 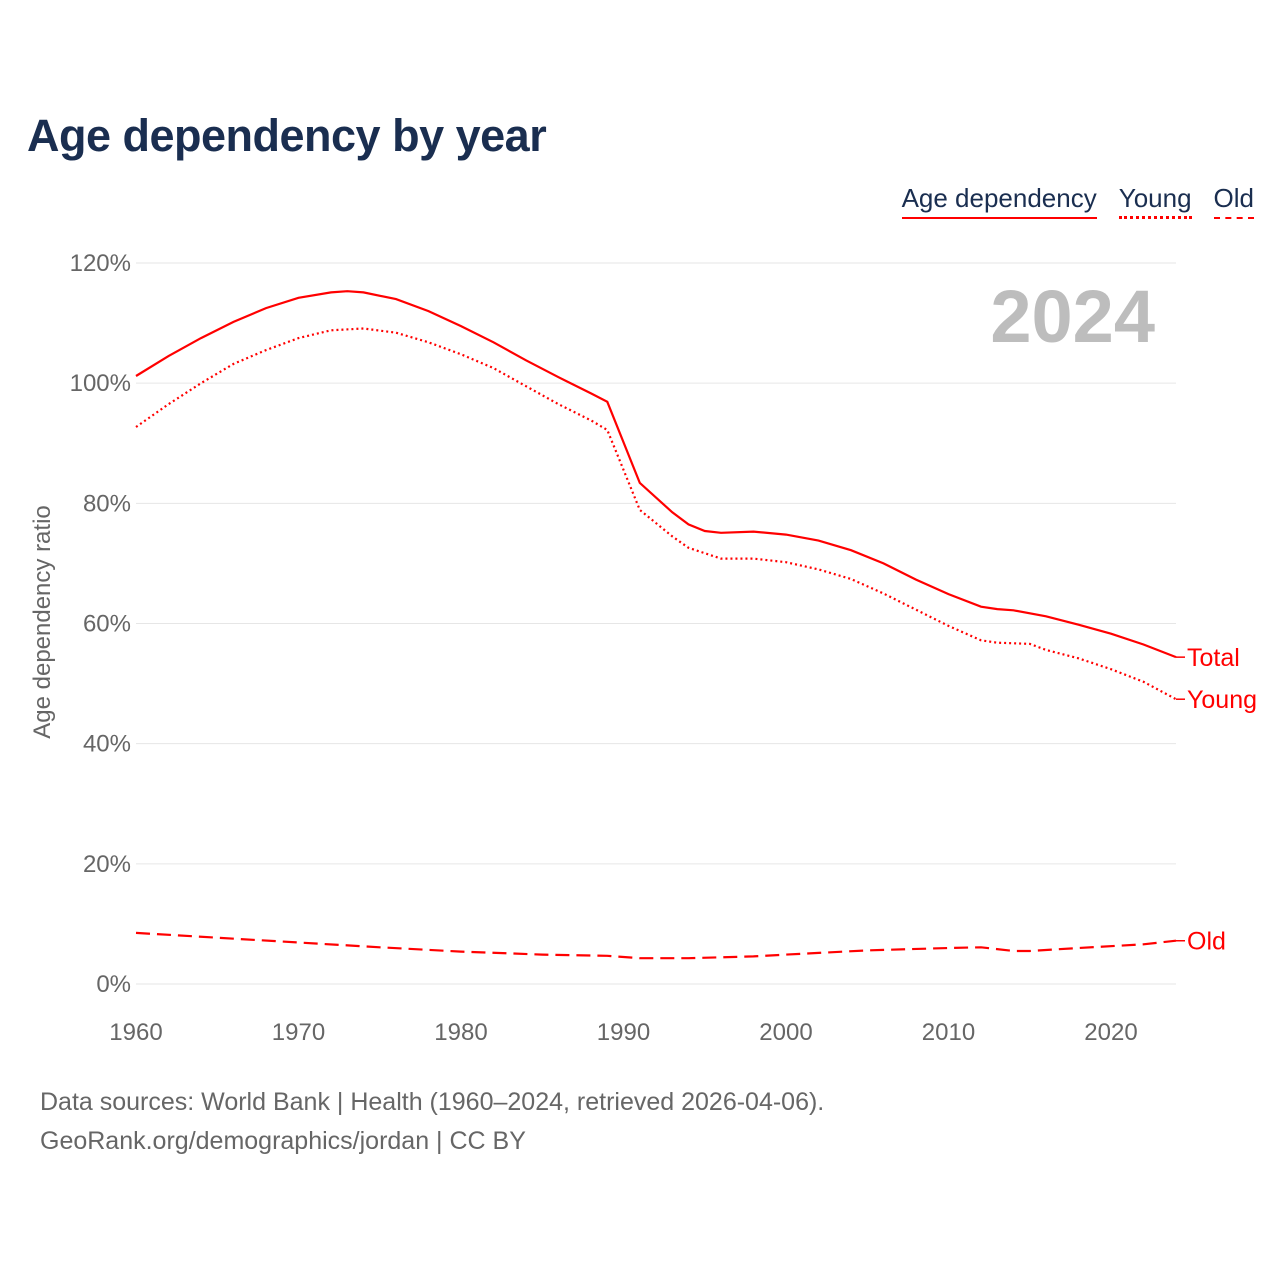 What do you see at coordinates (1110, 1032) in the screenshot?
I see `x-tick-label: 2020` at bounding box center [1110, 1032].